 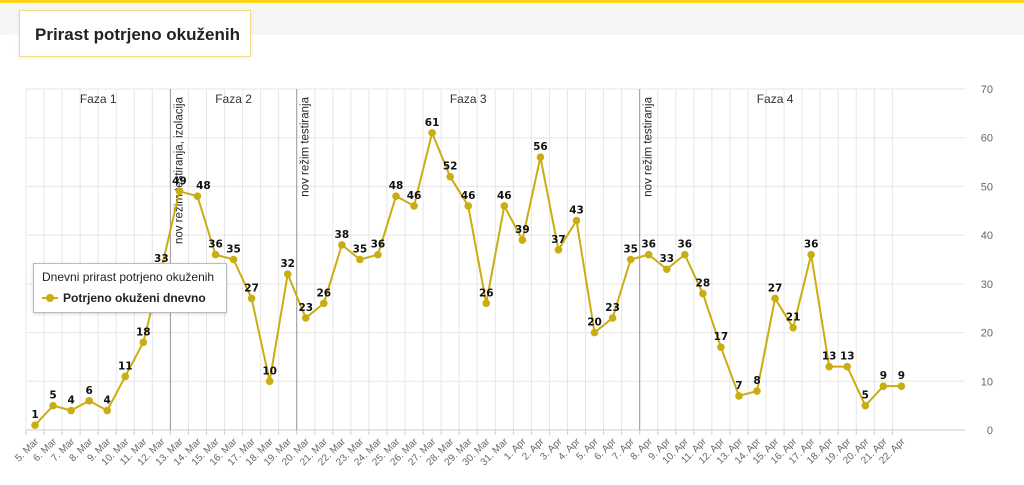 I want to click on legend-series-swatch-icon, so click(x=50, y=298).